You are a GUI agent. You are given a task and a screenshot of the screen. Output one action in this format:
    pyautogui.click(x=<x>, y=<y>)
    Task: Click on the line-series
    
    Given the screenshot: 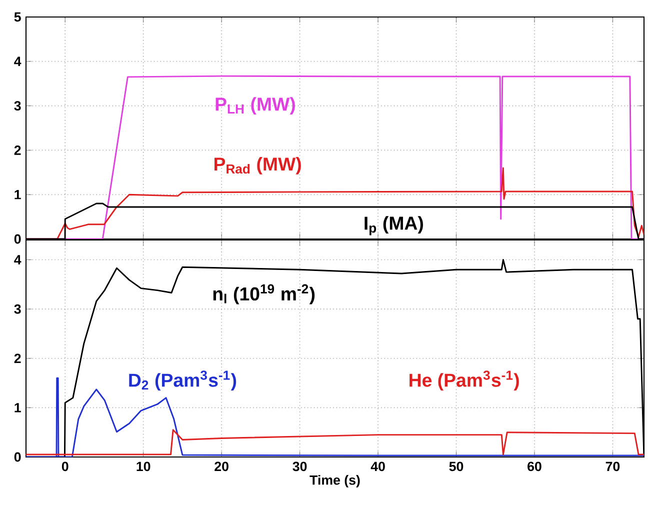 What is the action you would take?
    pyautogui.click(x=335, y=442)
    